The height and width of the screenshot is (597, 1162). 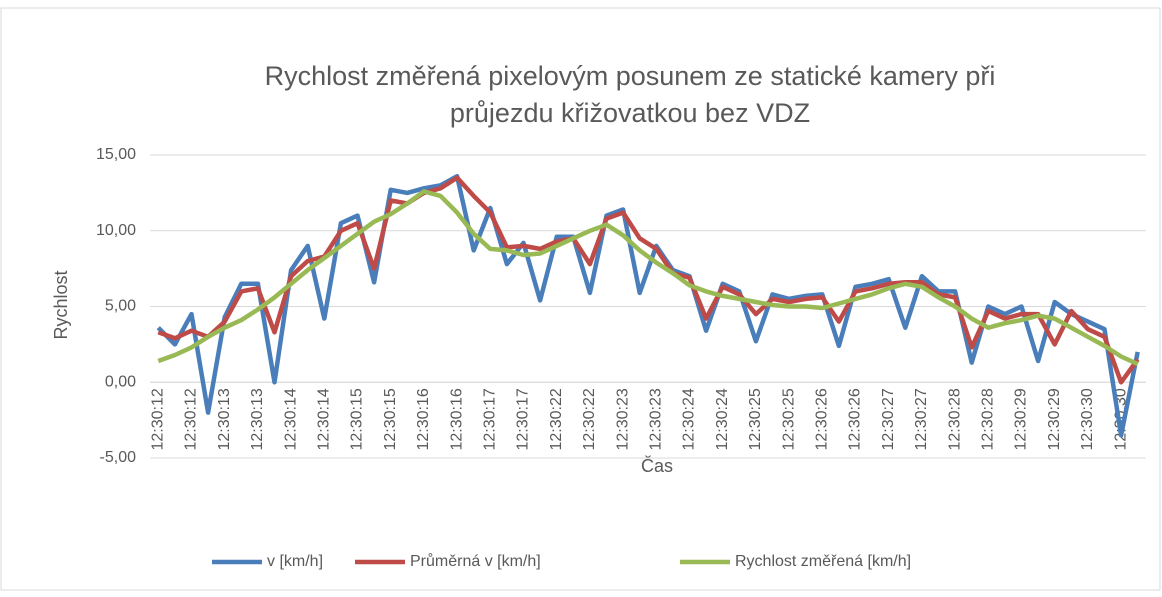 What do you see at coordinates (823, 561) in the screenshot?
I see `legend-label: Rychlost změřená [km/h]` at bounding box center [823, 561].